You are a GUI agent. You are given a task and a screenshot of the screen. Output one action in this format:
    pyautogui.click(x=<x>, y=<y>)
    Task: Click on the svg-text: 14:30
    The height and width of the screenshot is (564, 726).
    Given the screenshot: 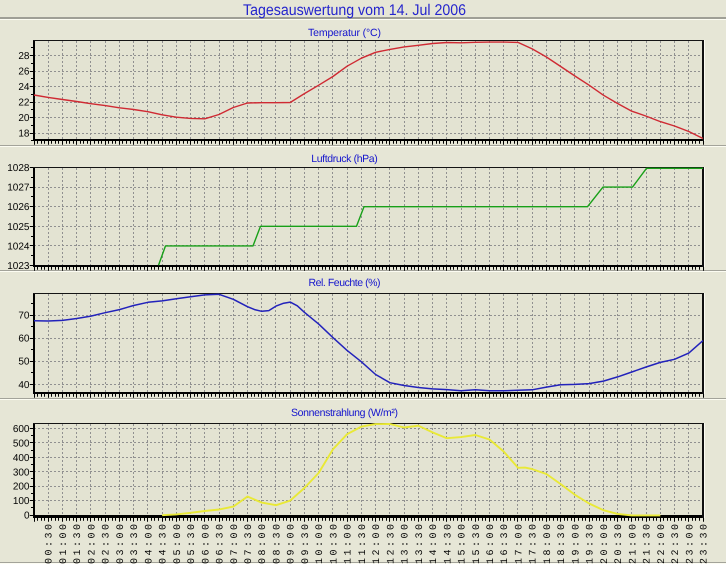 What is the action you would take?
    pyautogui.click(x=448, y=544)
    